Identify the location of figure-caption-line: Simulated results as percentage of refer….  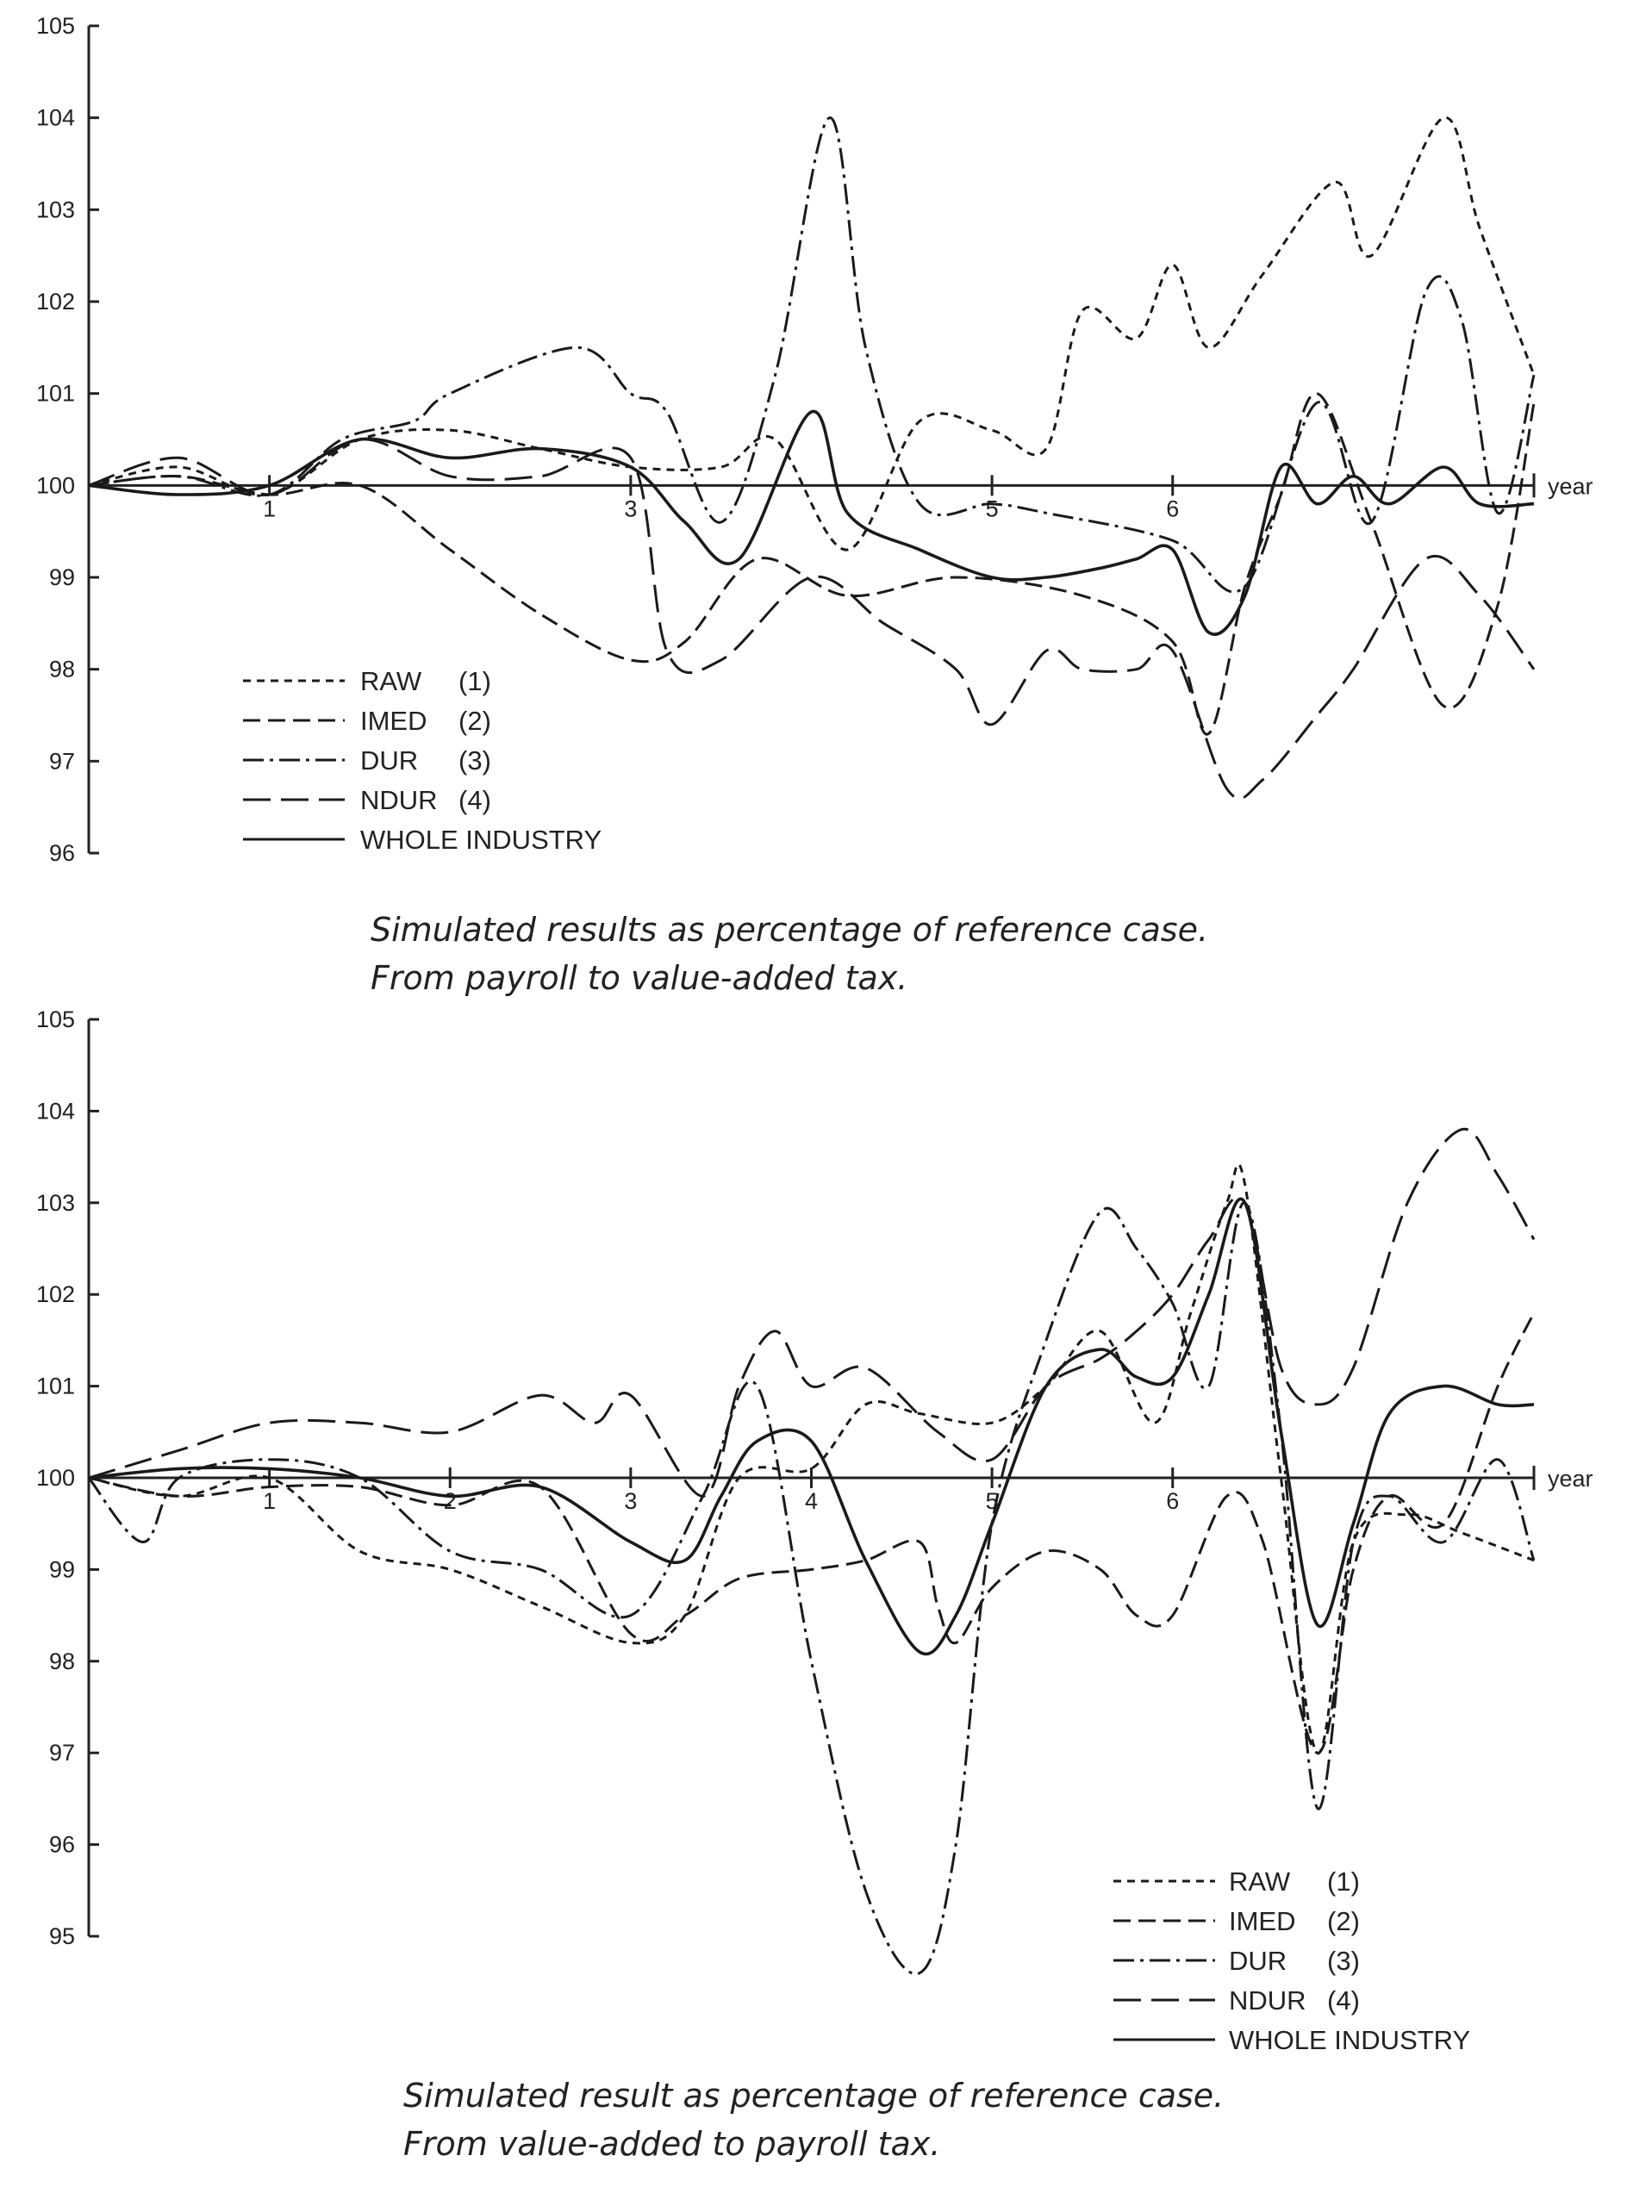
(789, 930).